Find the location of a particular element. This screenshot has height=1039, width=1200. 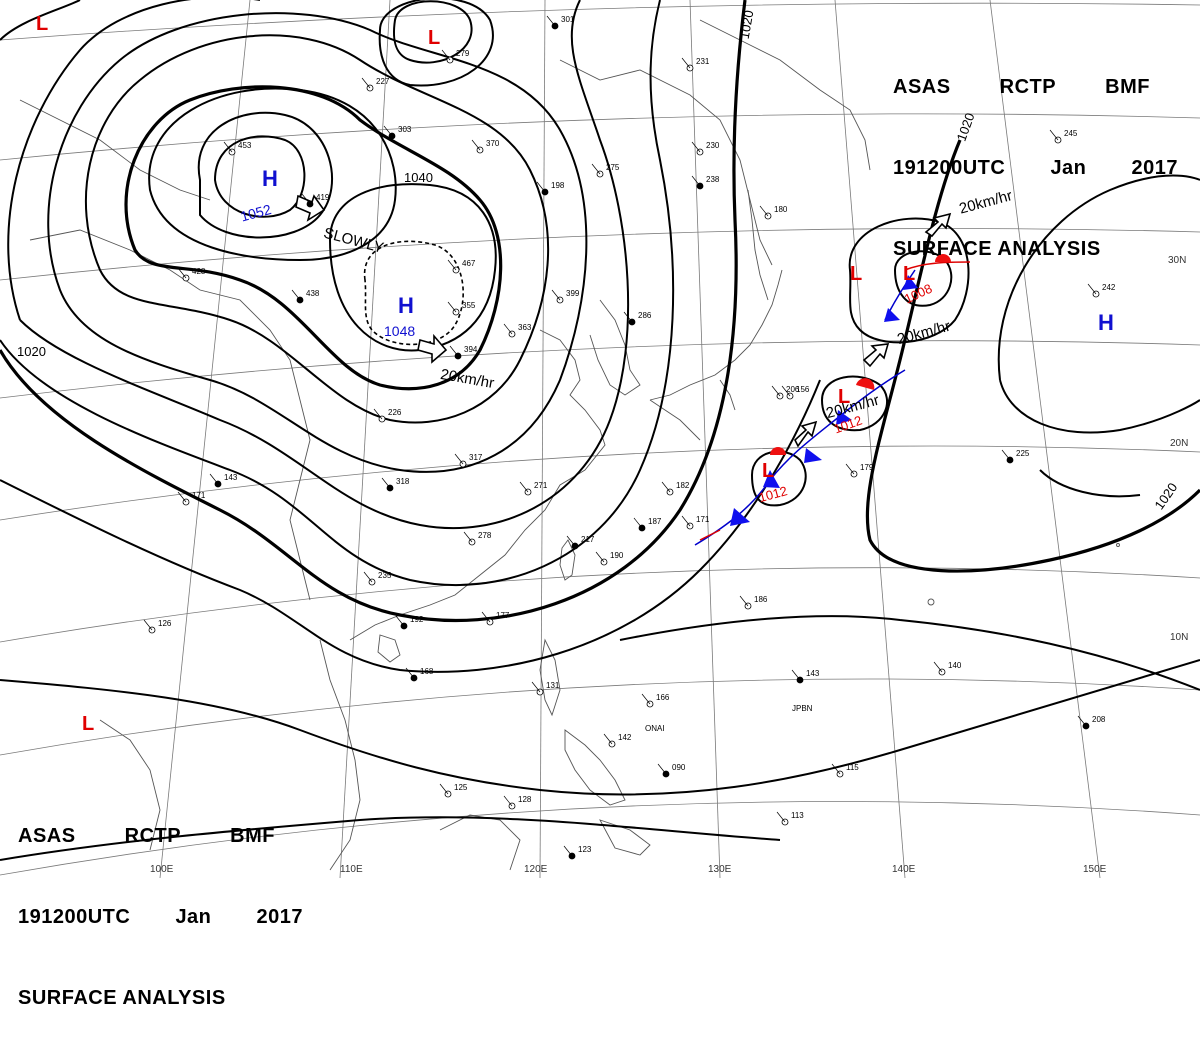

station-plot: 279 is located at coordinates (455, 56).